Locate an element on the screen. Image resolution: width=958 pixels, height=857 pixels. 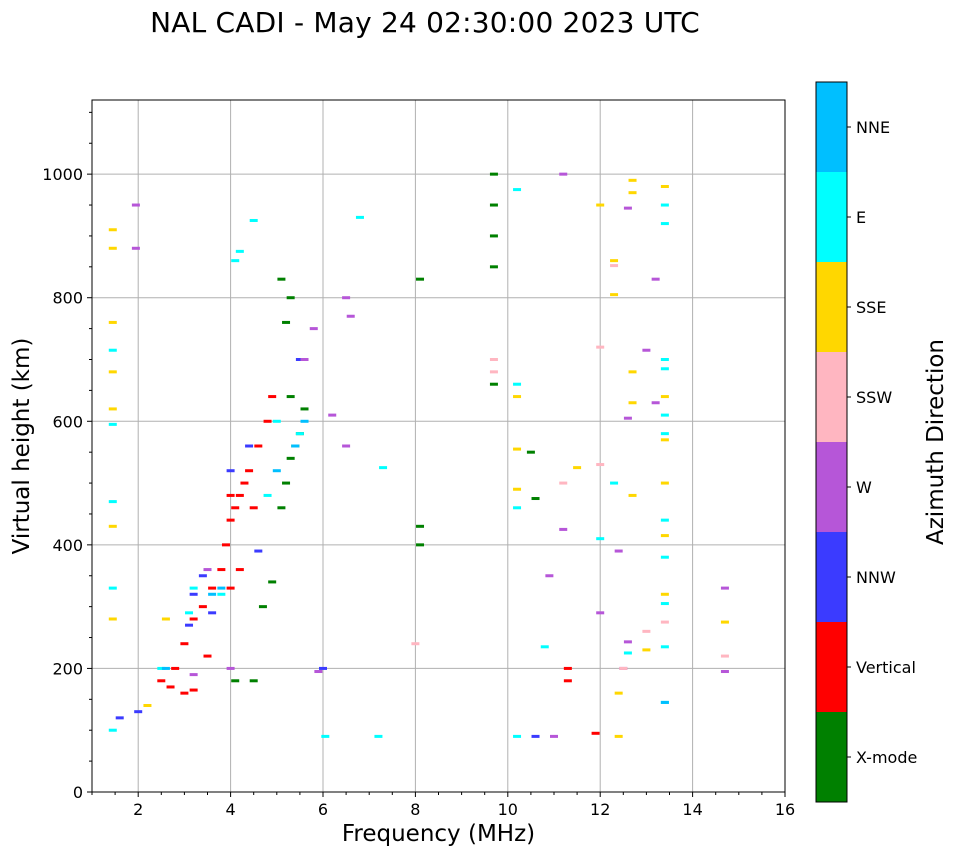
y-axis-label: Virtual height (km) is located at coordinates (22, 446).